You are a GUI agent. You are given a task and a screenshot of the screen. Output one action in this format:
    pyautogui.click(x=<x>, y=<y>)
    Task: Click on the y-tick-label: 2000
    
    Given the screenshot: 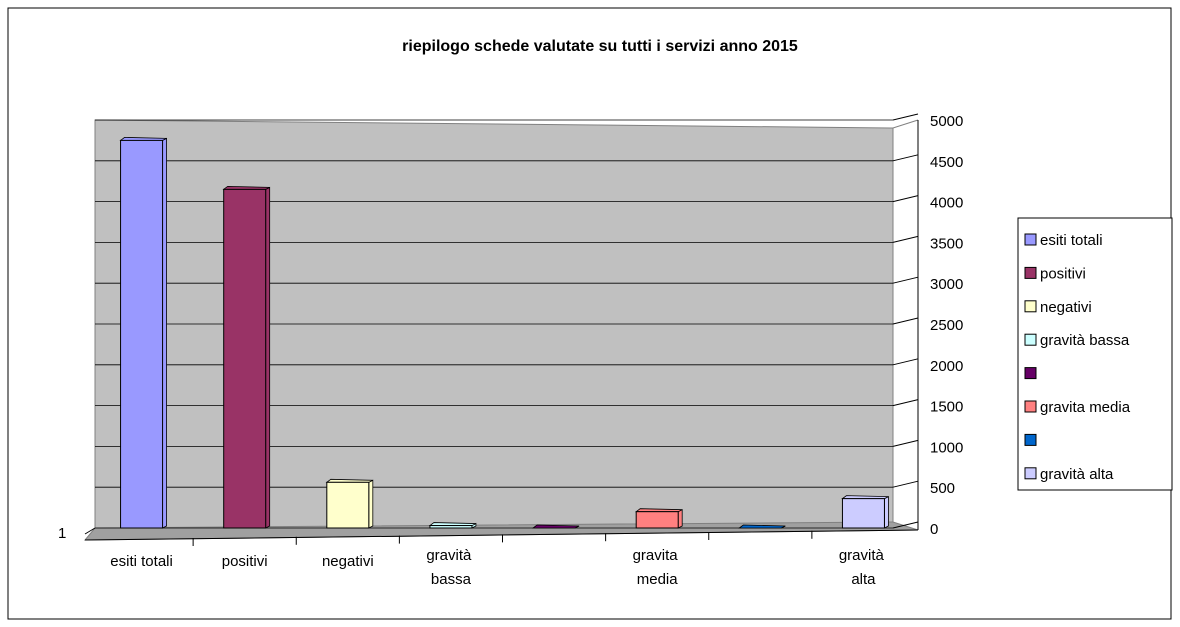 What is the action you would take?
    pyautogui.click(x=946, y=366)
    